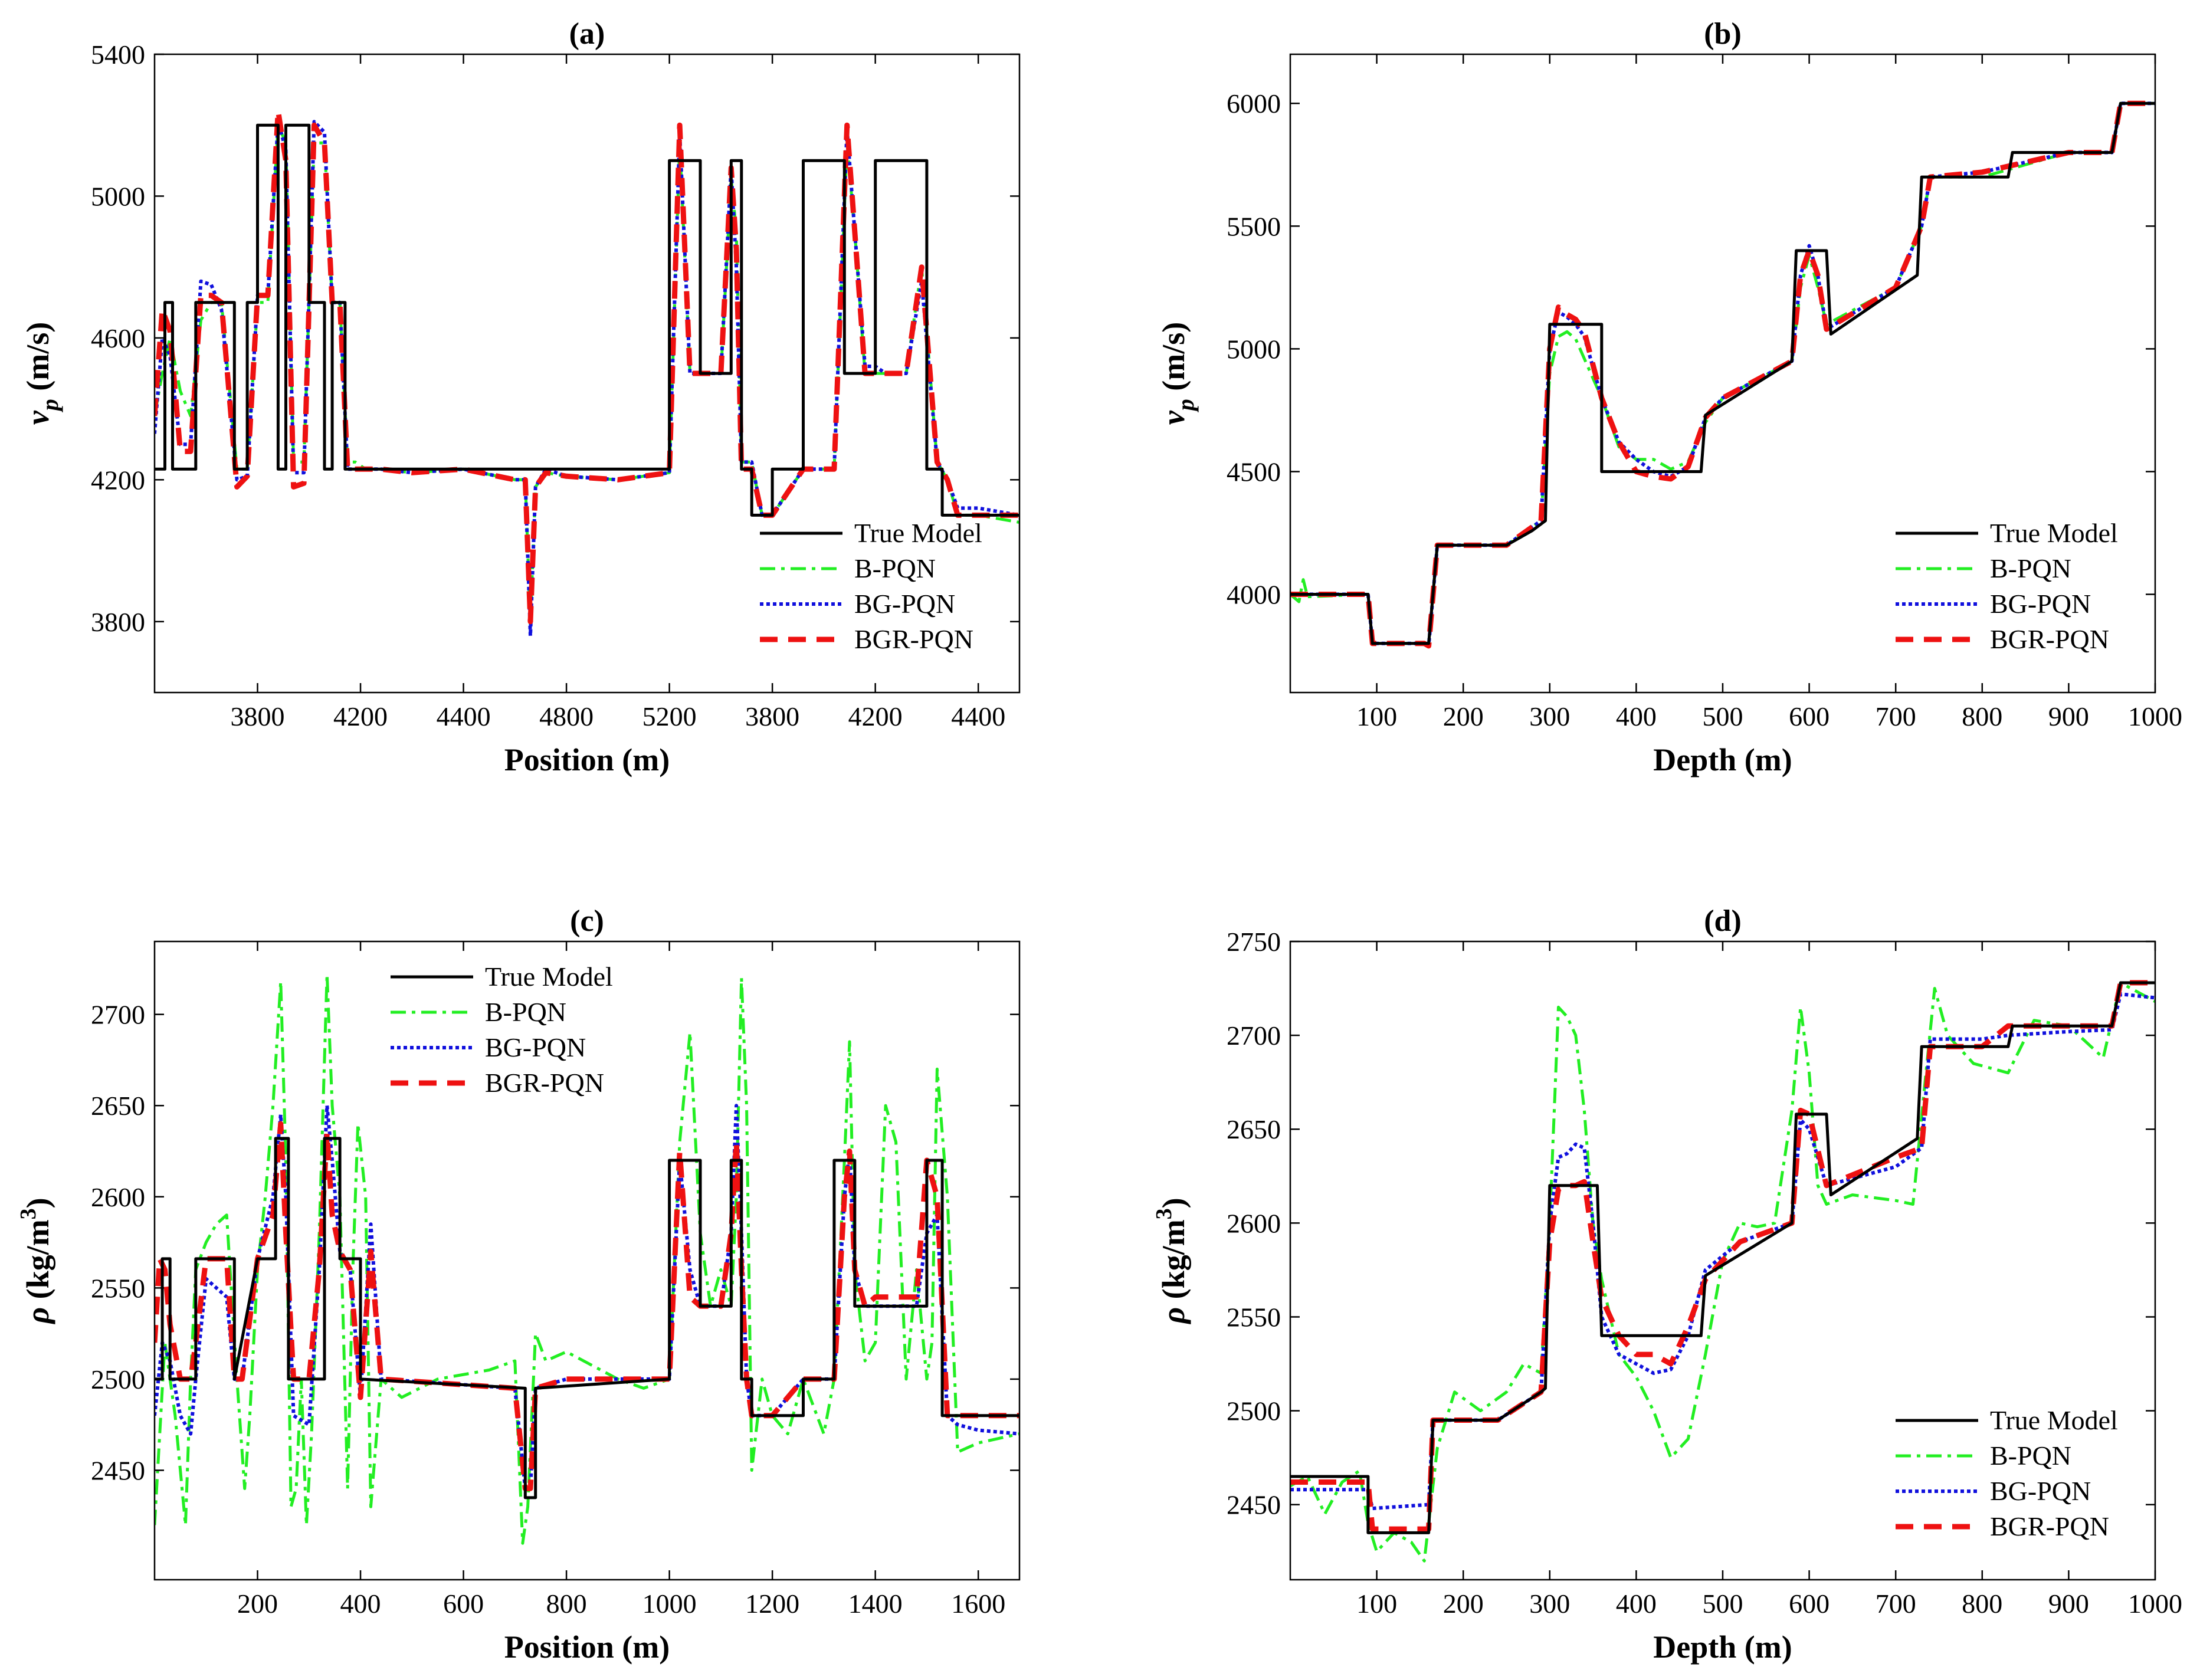 This screenshot has height=1680, width=2200. I want to click on y-tick-label: 4000, so click(1254, 595).